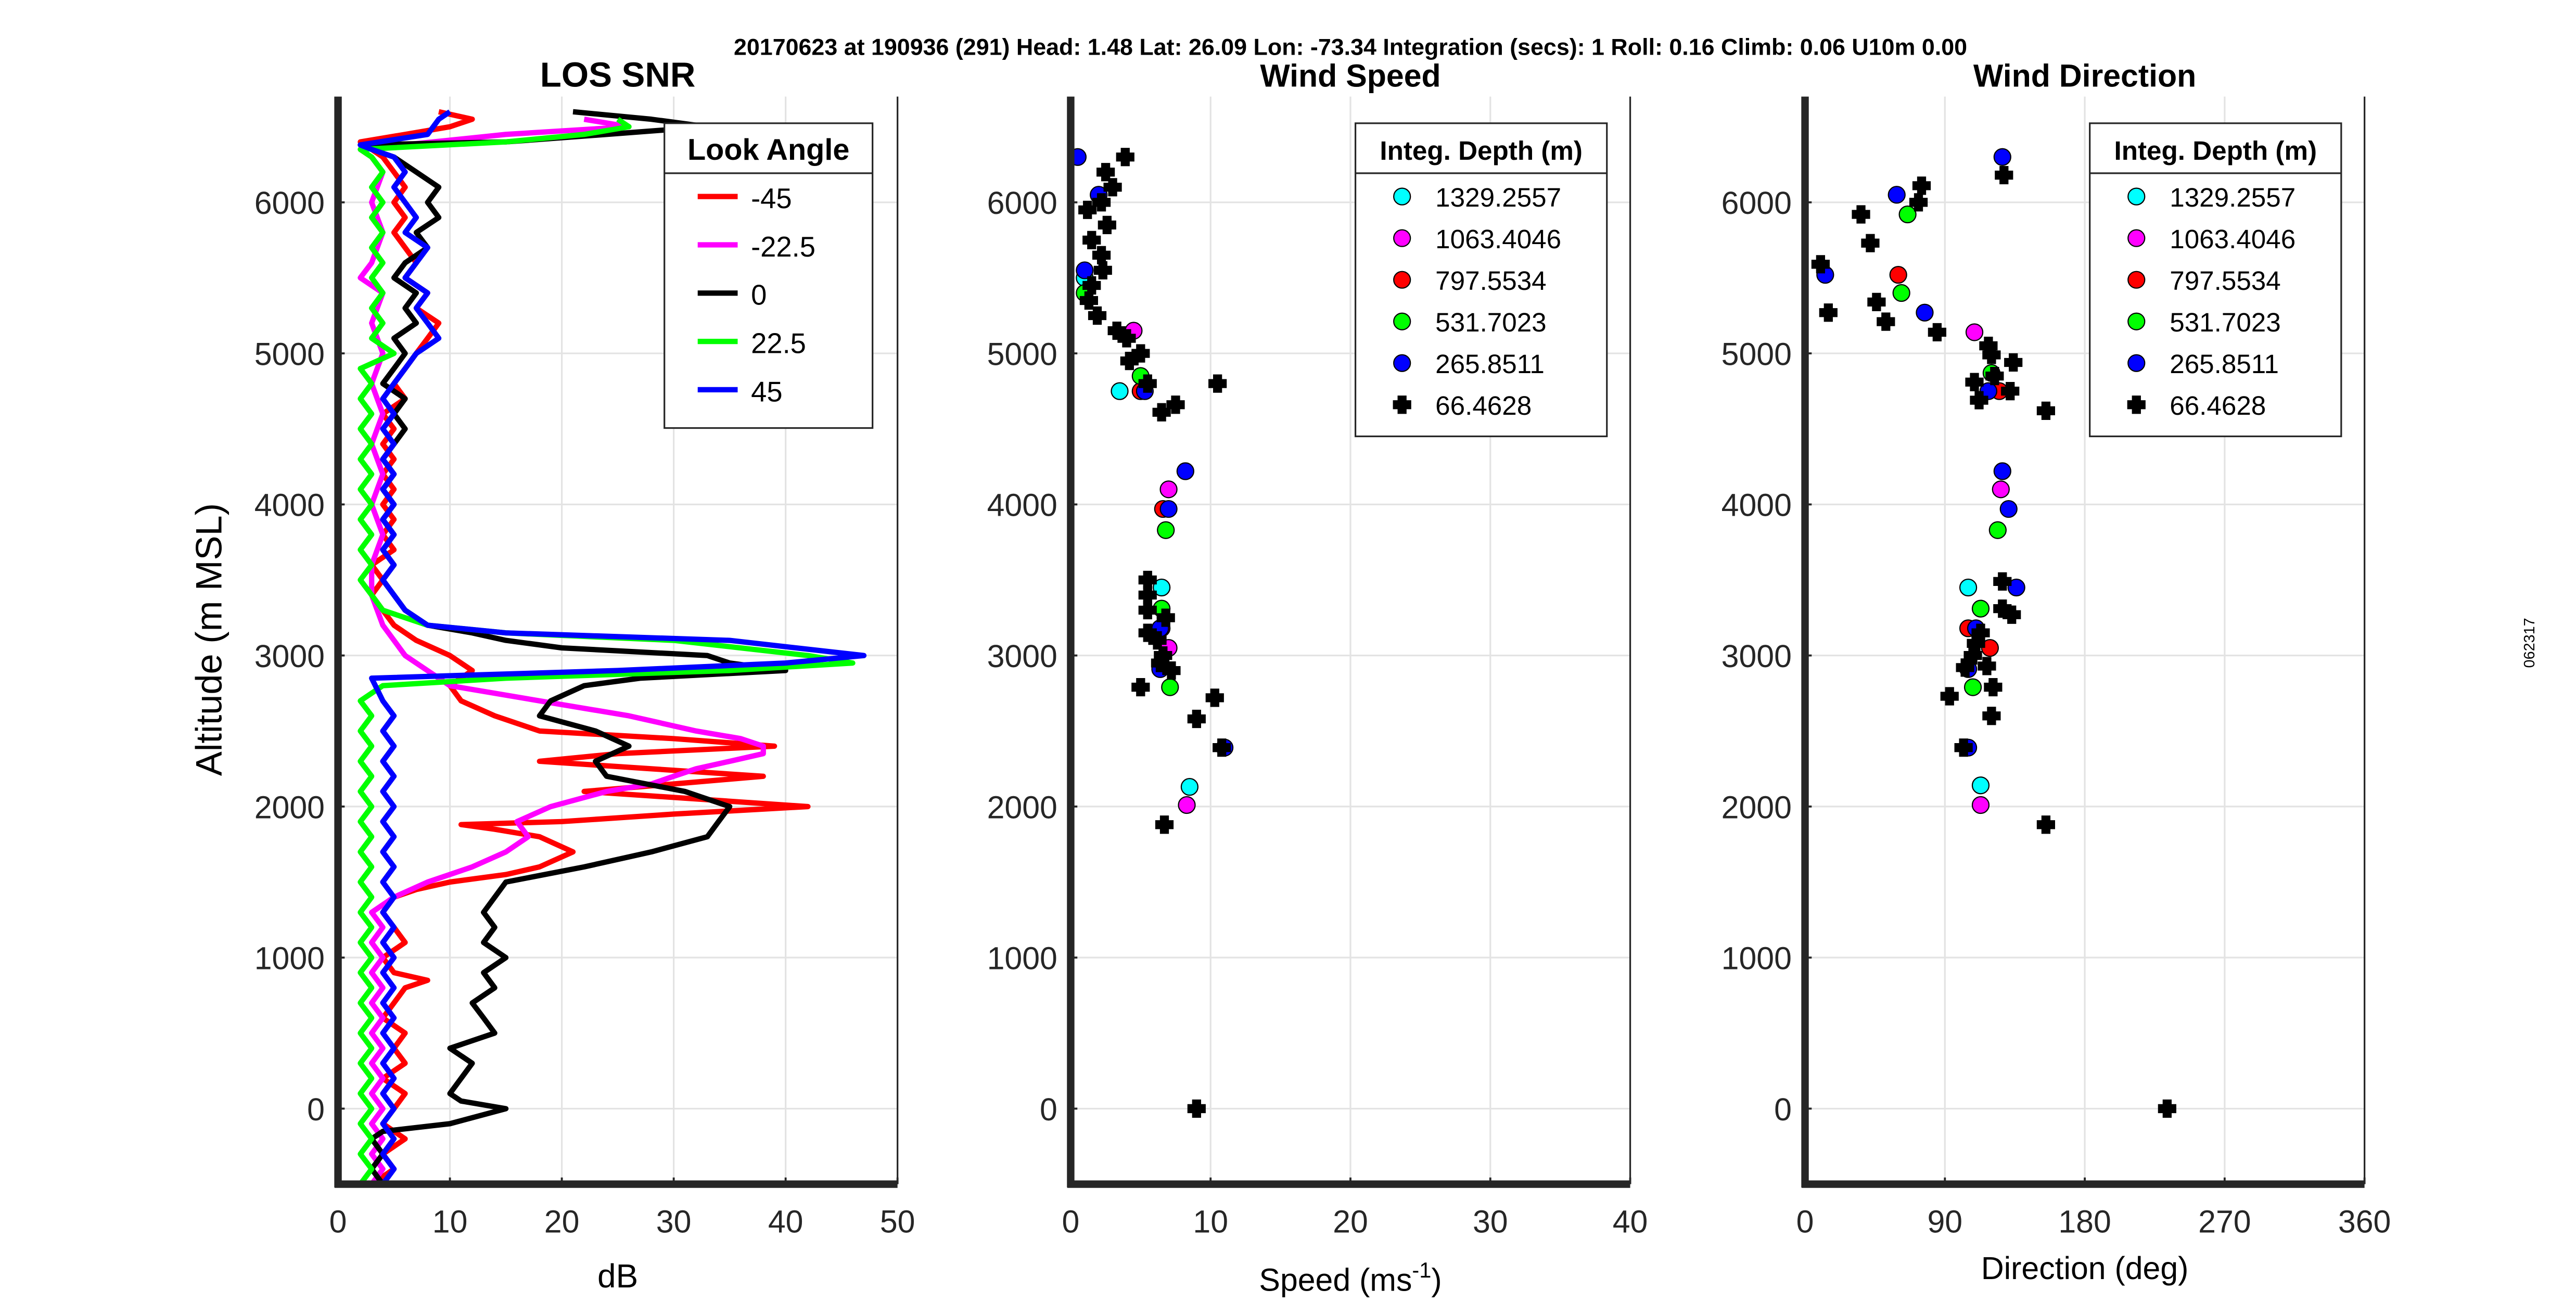 Image resolution: width=2576 pixels, height=1315 pixels. I want to click on x-tick-label: 270, so click(2224, 1221).